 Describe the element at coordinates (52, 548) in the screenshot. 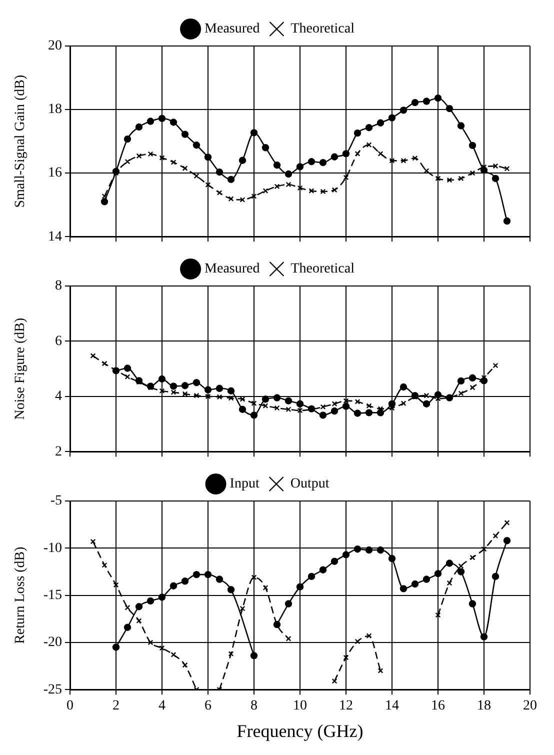

I see `y-tick-label: -10` at that location.